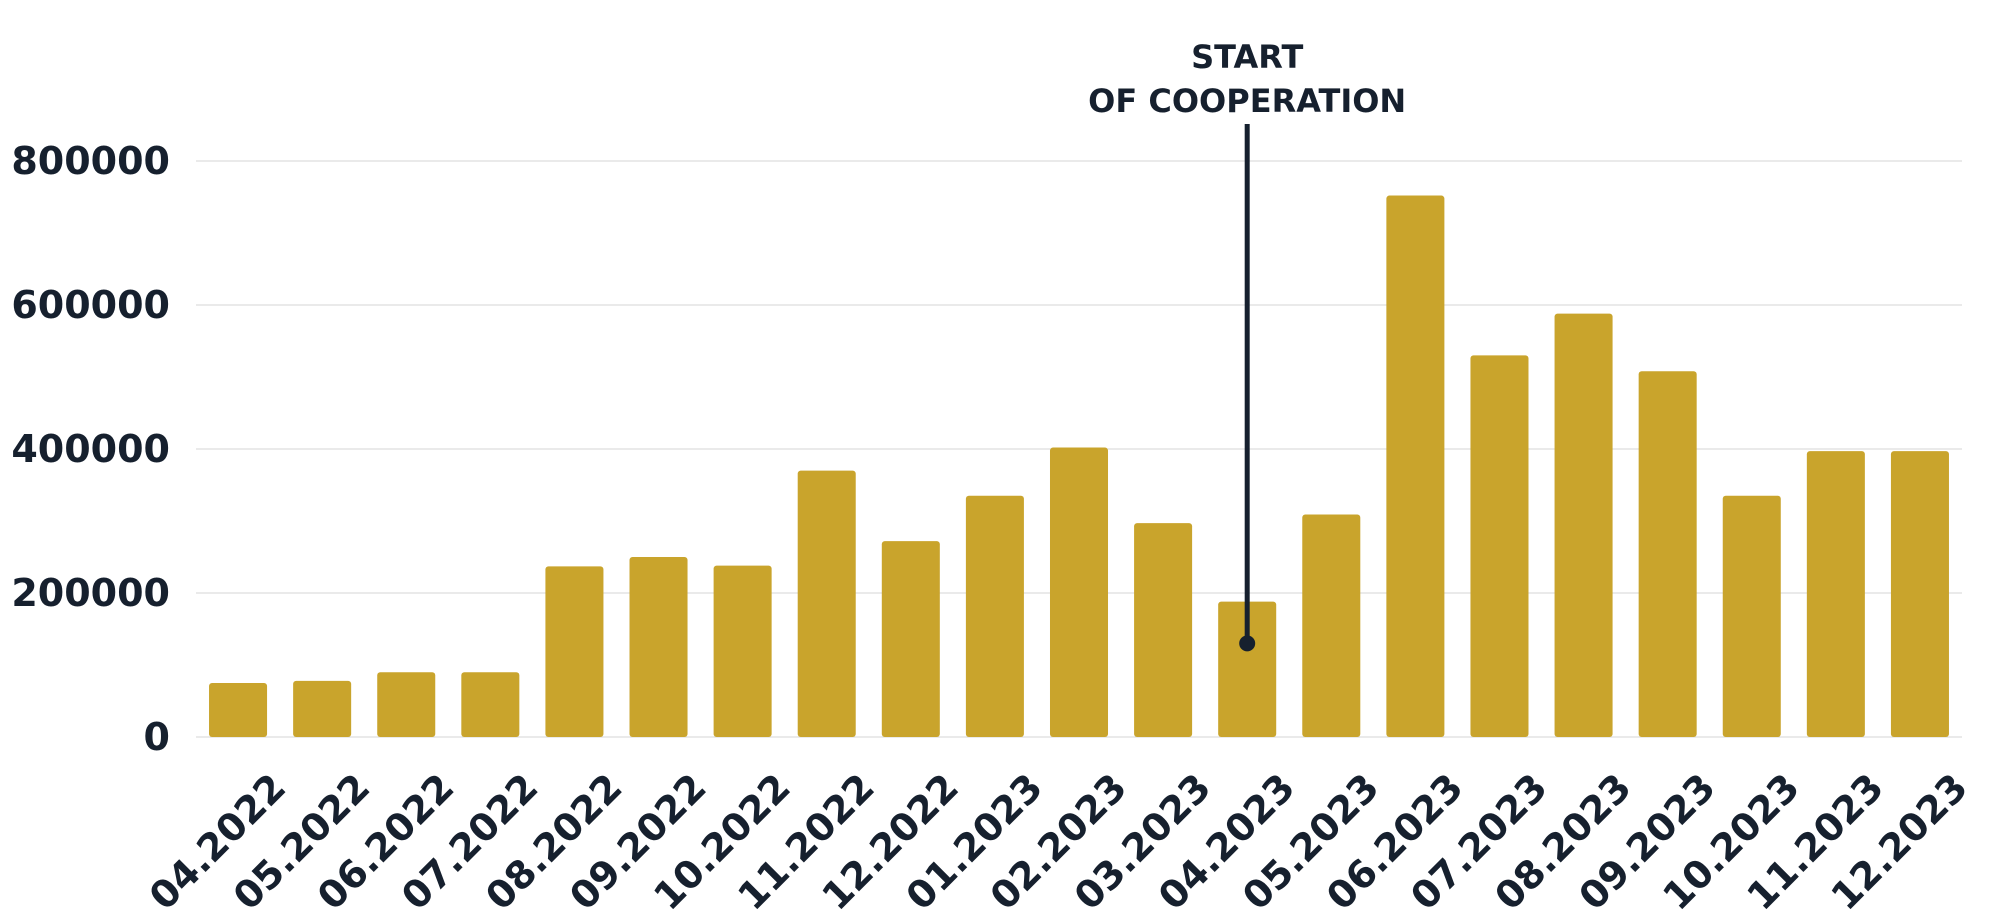  I want to click on y-tick-label: 0, so click(157, 737).